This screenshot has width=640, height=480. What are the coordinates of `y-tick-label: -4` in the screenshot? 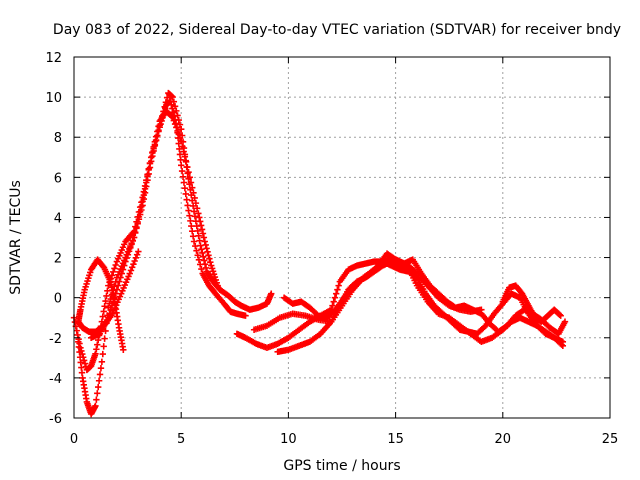 It's located at (55, 379).